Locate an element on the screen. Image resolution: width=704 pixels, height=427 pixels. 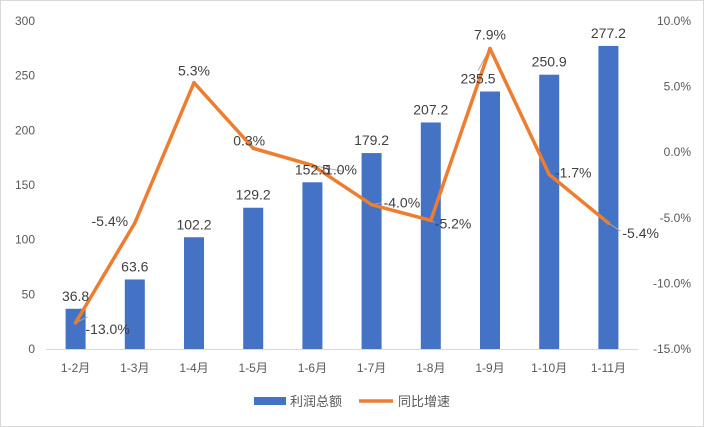
line-data-label: 0.3% is located at coordinates (249, 140).